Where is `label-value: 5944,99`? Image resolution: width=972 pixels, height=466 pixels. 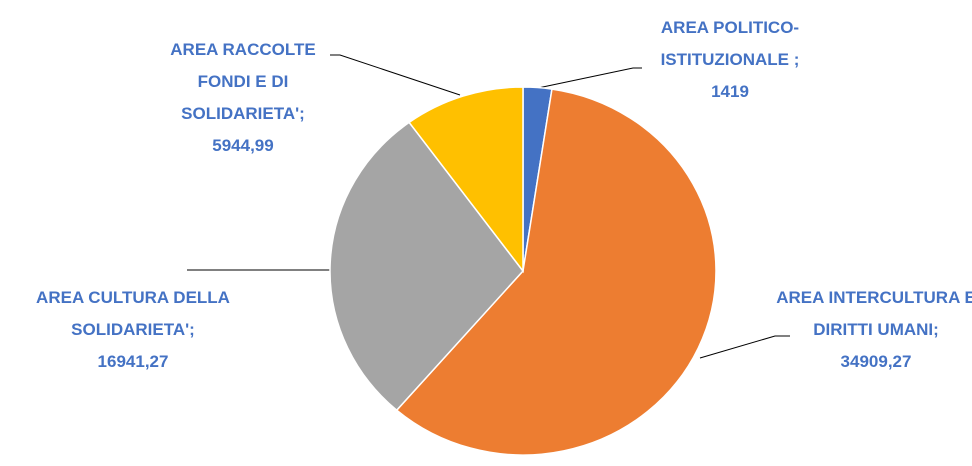 label-value: 5944,99 is located at coordinates (243, 145).